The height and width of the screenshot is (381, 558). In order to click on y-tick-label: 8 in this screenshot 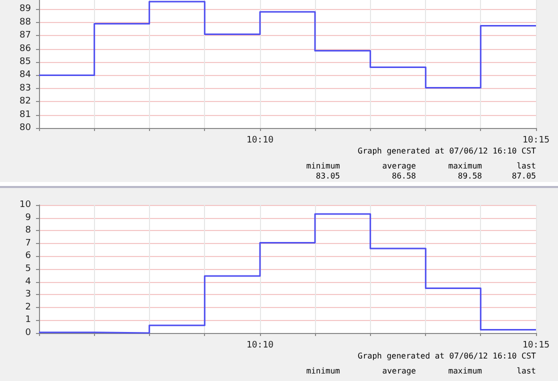, I will do `click(28, 231)`.